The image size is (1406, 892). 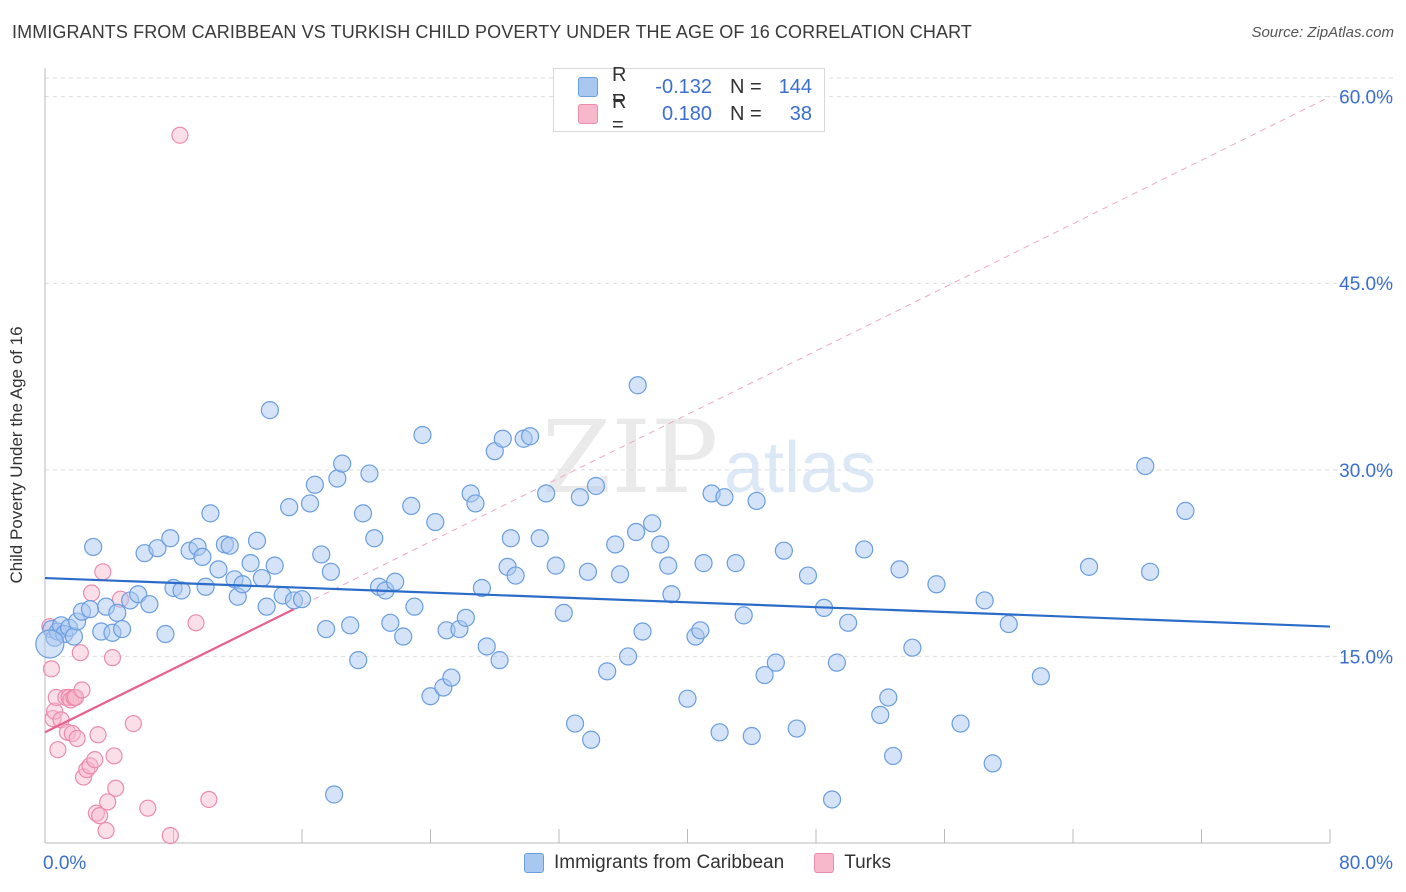 I want to click on legend-item-turks: Turks, so click(x=852, y=863).